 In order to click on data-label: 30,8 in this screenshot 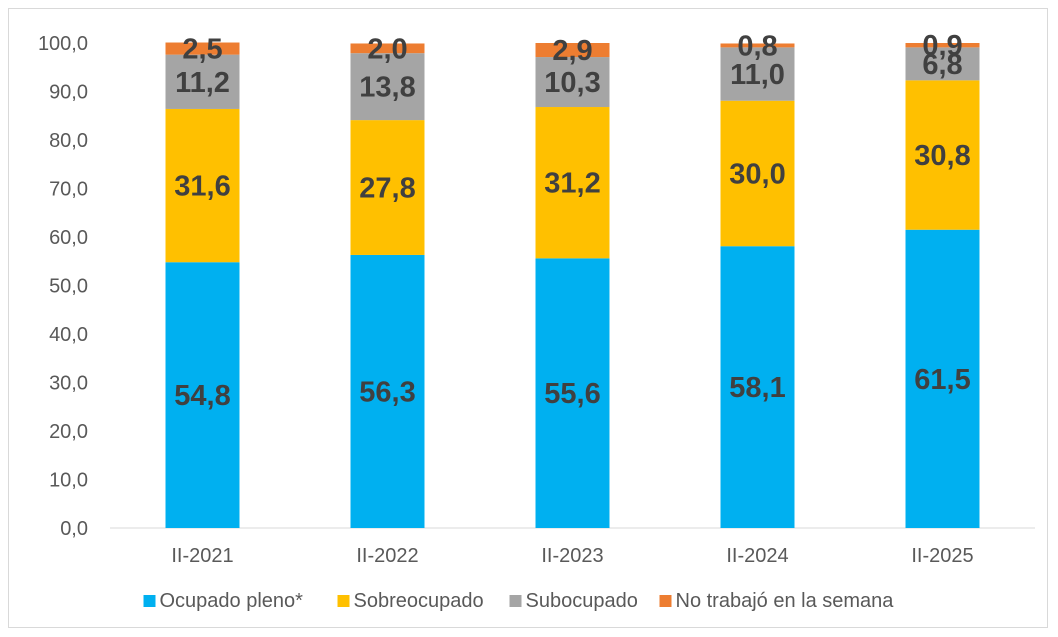, I will do `click(942, 156)`.